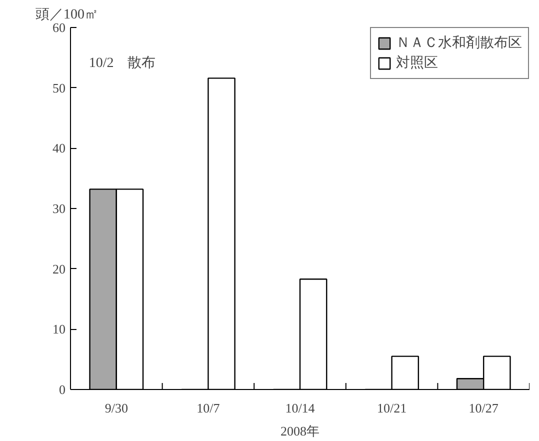 The image size is (539, 441). I want to click on y-tick-label: 50, so click(59, 88).